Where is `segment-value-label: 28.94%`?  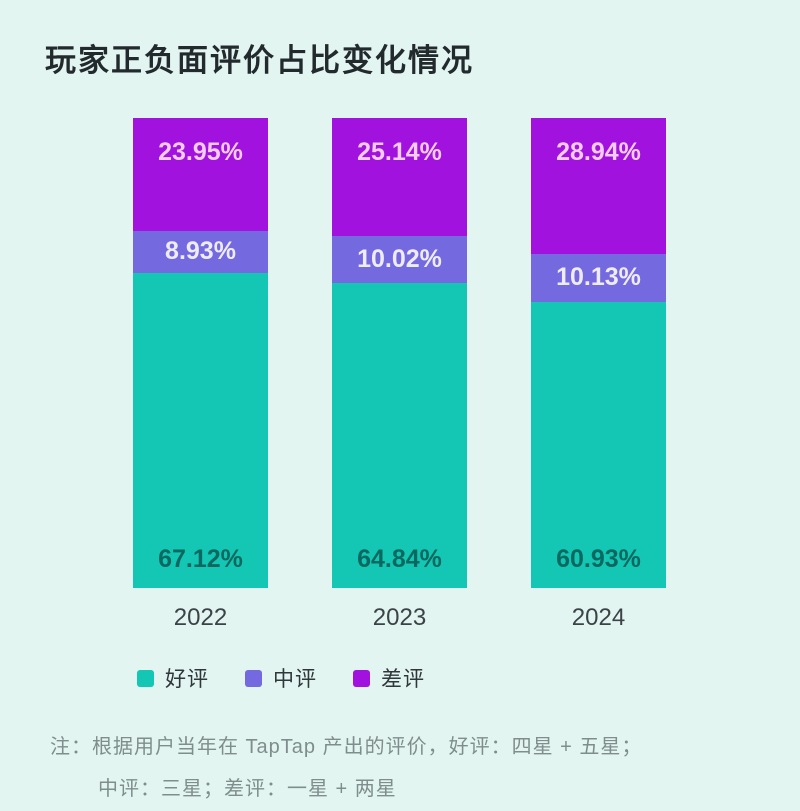
segment-value-label: 28.94% is located at coordinates (598, 152).